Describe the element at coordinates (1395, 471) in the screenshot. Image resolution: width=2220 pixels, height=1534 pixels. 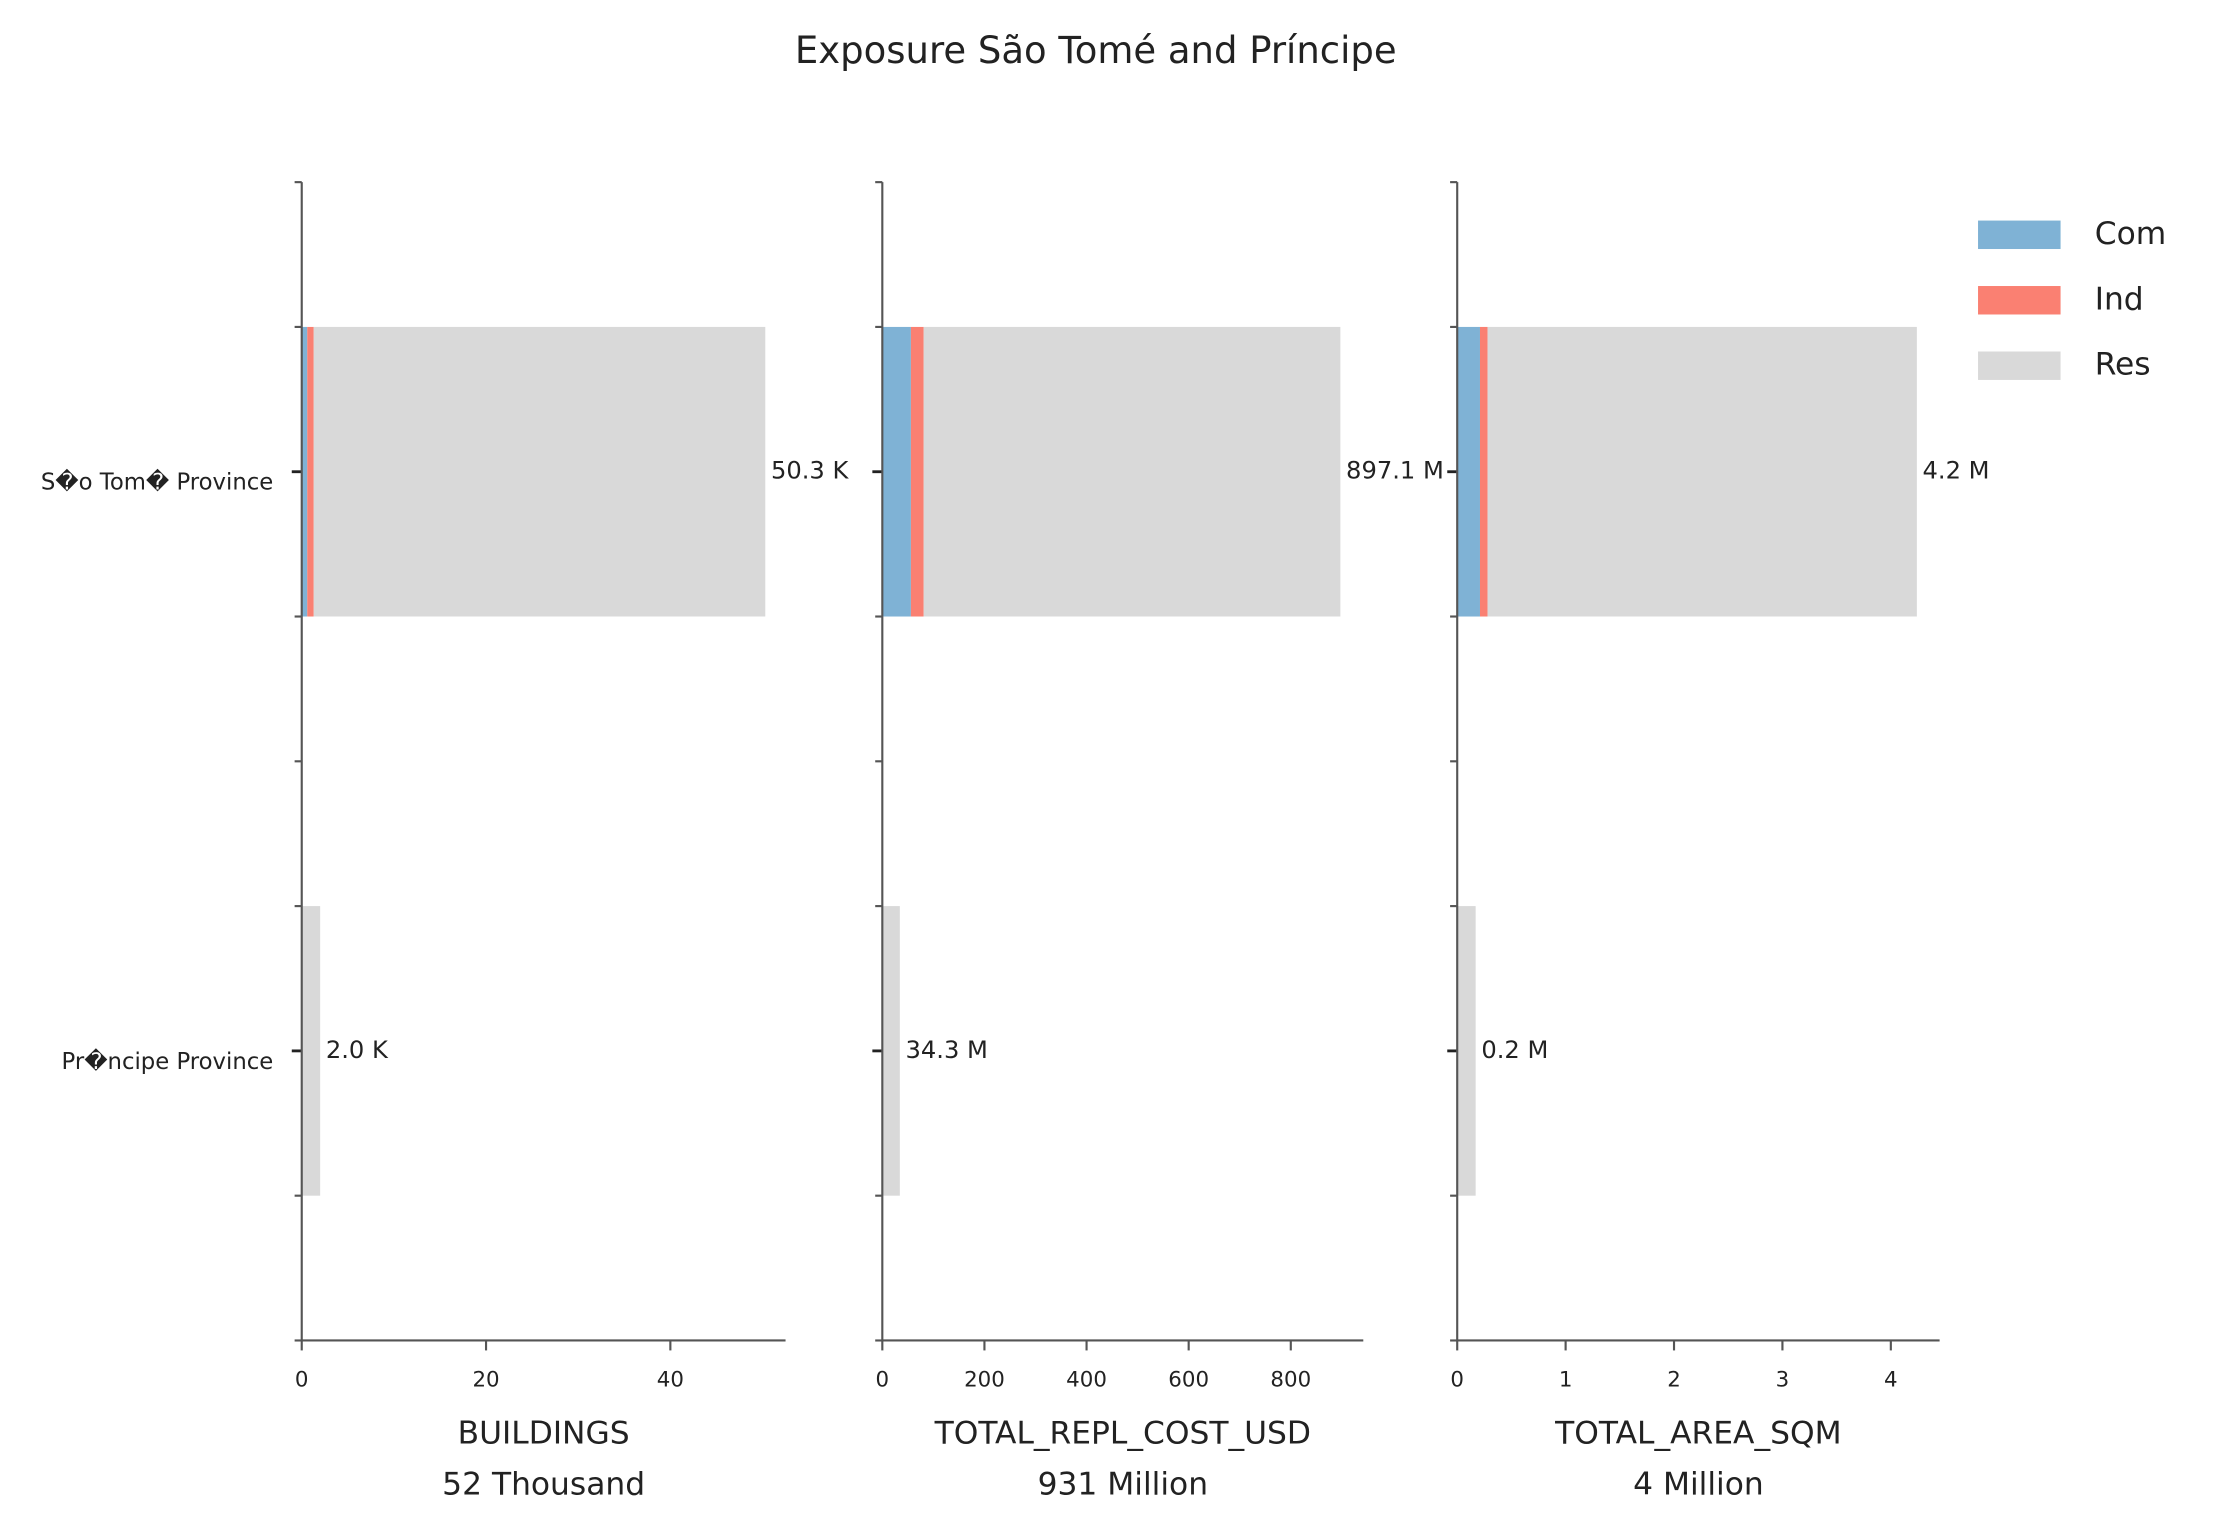
I see `total-label: 897.1 M` at that location.